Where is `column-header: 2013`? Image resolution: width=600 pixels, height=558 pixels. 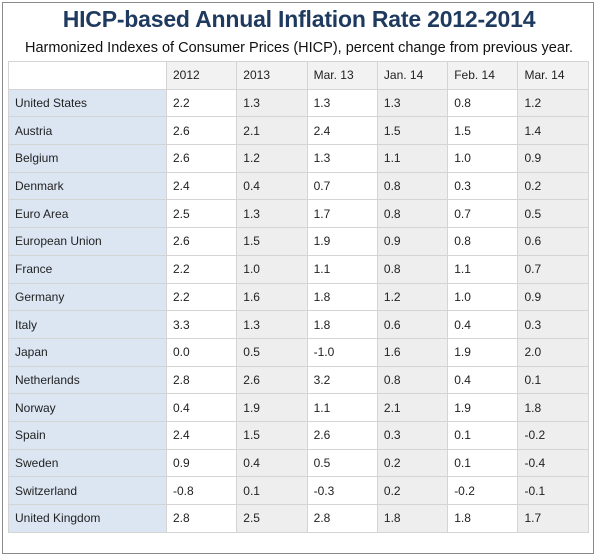 column-header: 2013 is located at coordinates (272, 75).